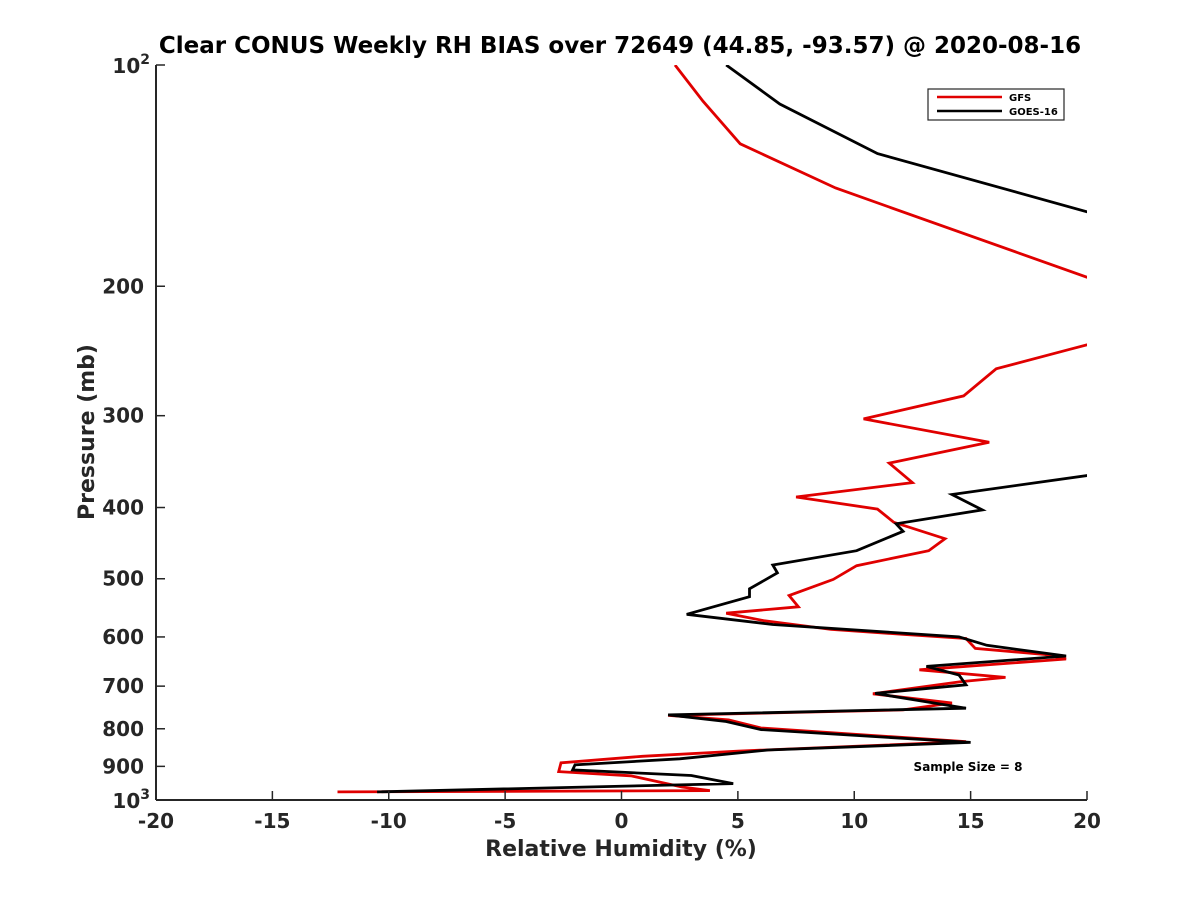 Image resolution: width=1200 pixels, height=900 pixels. I want to click on legend-label-gfs: GFS, so click(1020, 98).